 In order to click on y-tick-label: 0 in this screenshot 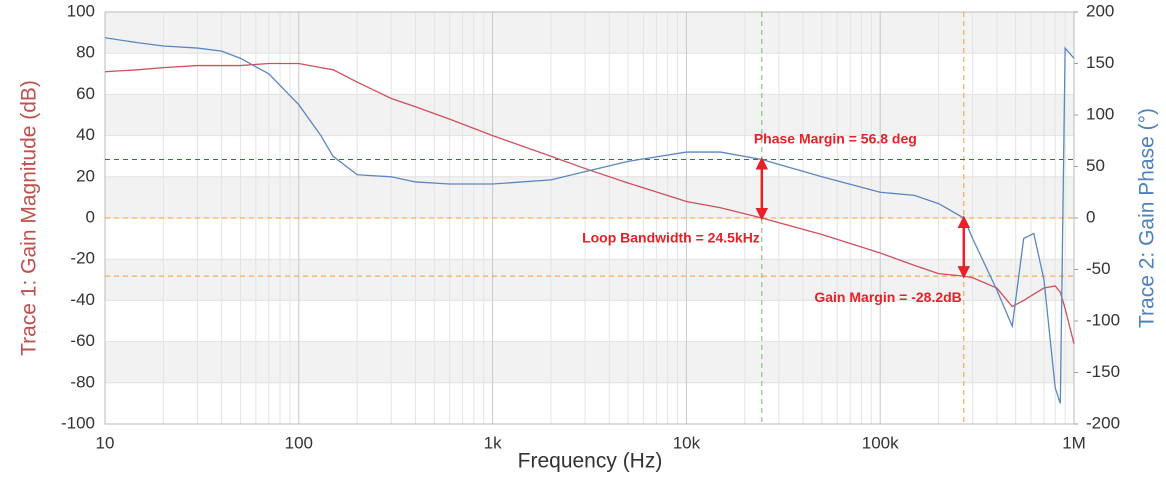, I will do `click(90, 216)`.